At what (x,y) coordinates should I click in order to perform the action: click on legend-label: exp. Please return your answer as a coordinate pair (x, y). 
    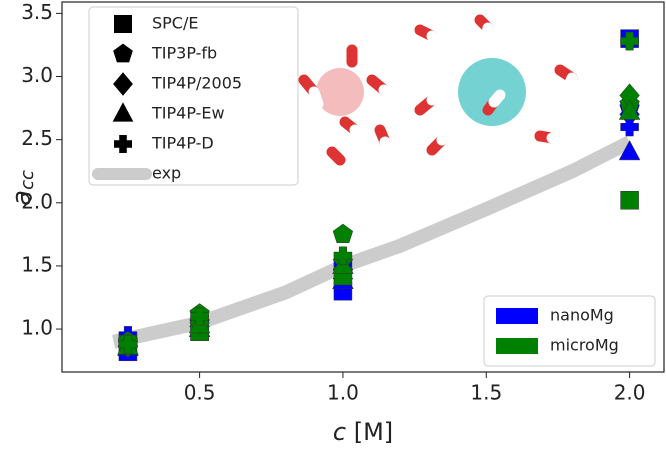
    Looking at the image, I should click on (166, 173).